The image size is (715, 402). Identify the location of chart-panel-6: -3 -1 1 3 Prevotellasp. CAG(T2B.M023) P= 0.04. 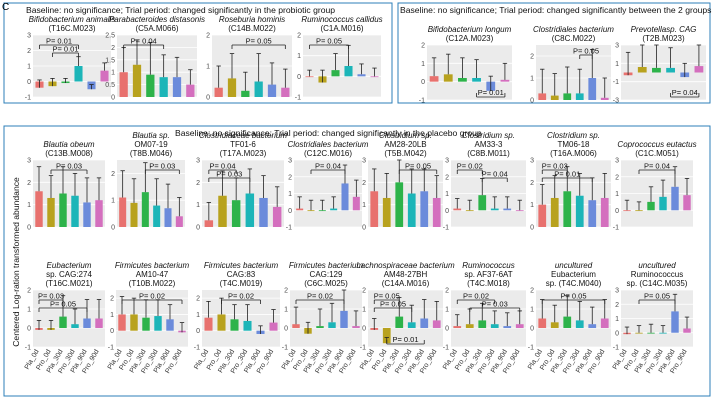
(659, 65).